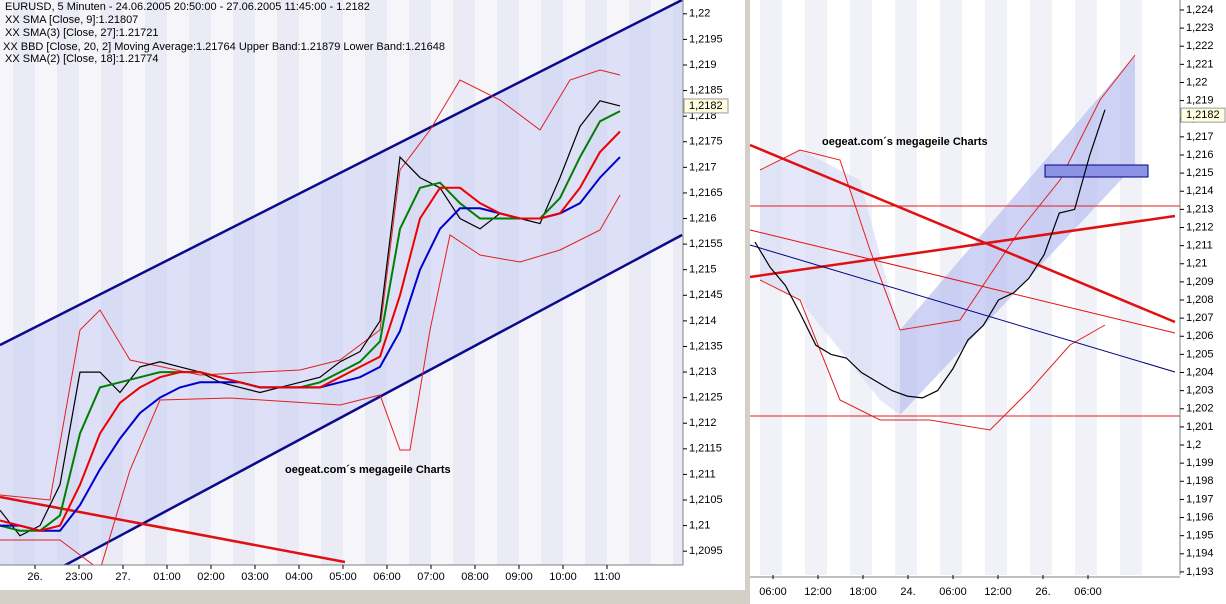  What do you see at coordinates (122, 577) in the screenshot?
I see `x-tick-label: 27.` at bounding box center [122, 577].